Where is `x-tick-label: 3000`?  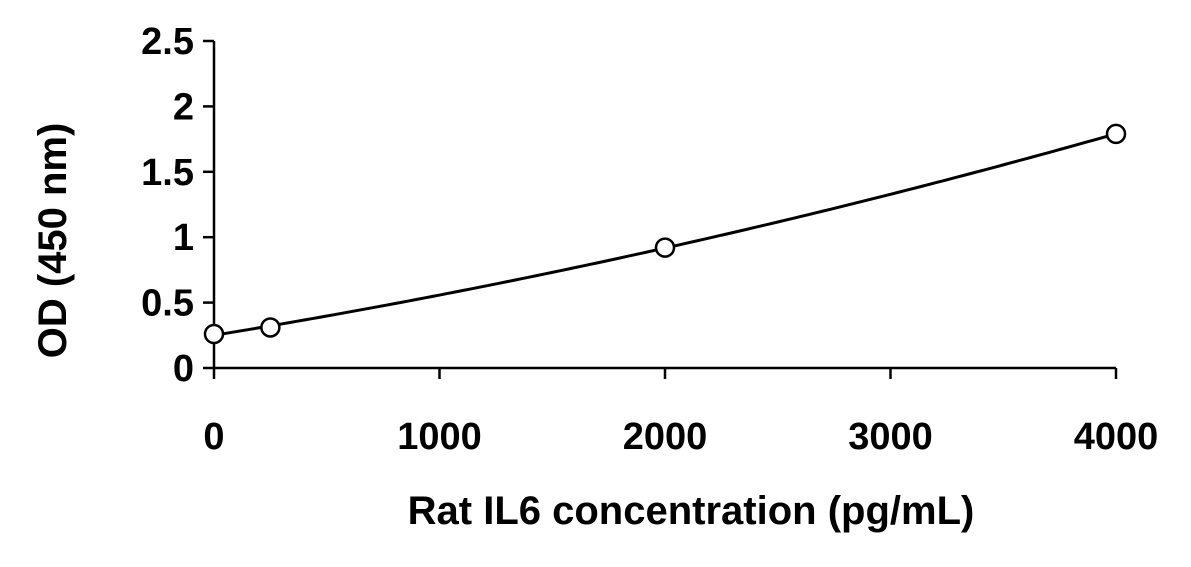 x-tick-label: 3000 is located at coordinates (890, 437).